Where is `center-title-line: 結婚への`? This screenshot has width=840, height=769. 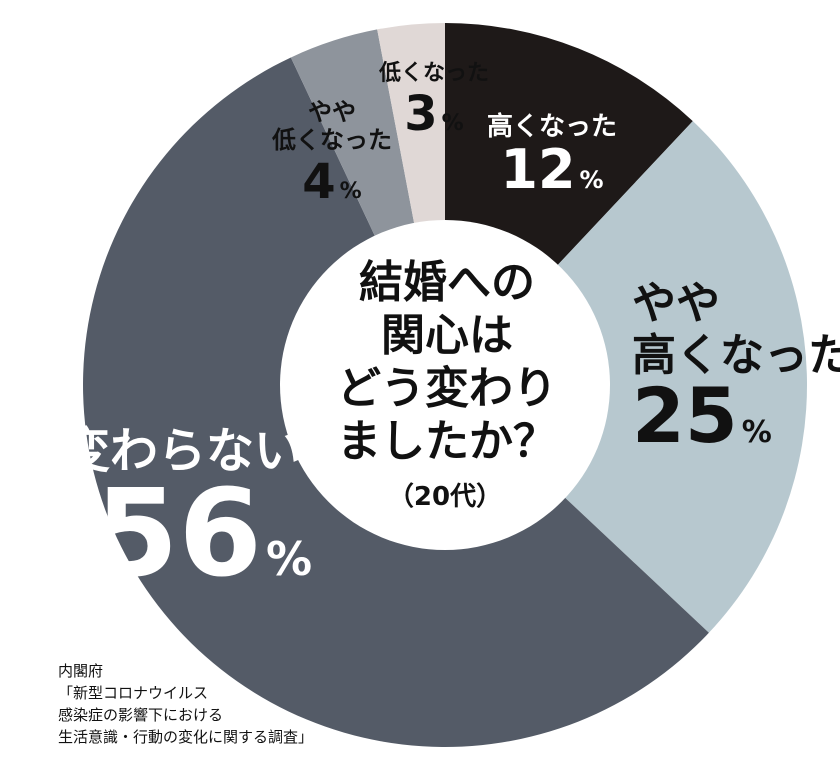
center-title-line: 結婚への is located at coordinates (447, 282).